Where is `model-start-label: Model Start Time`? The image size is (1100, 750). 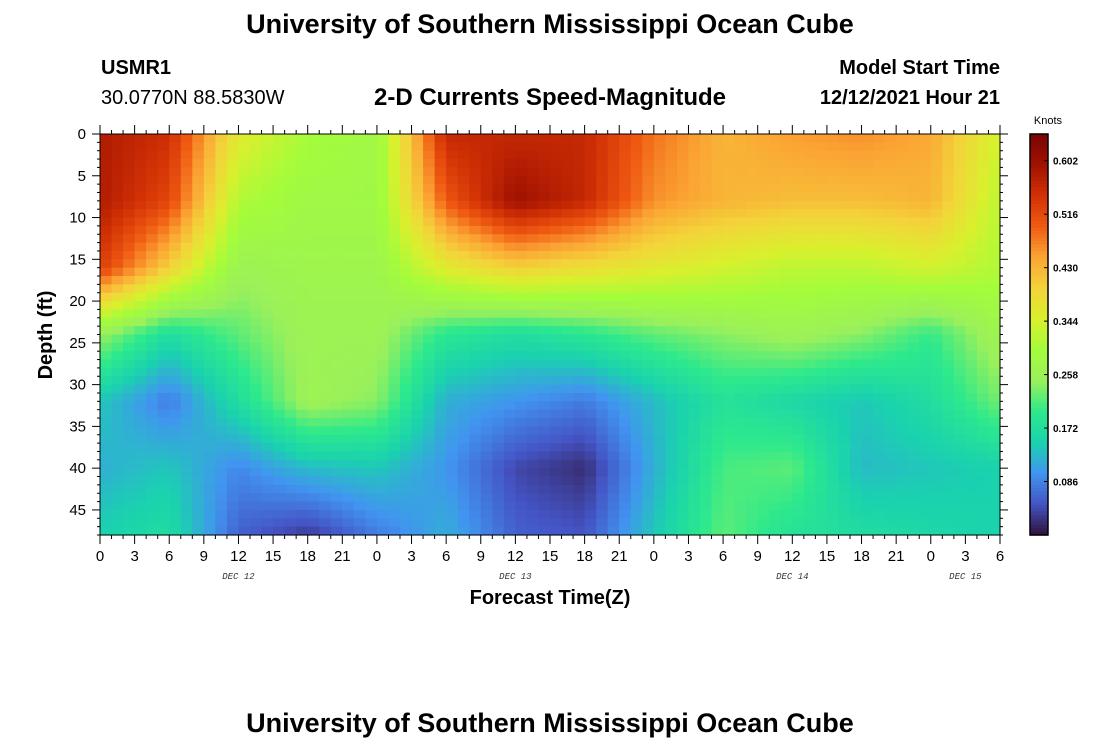
model-start-label: Model Start Time is located at coordinates (919, 68).